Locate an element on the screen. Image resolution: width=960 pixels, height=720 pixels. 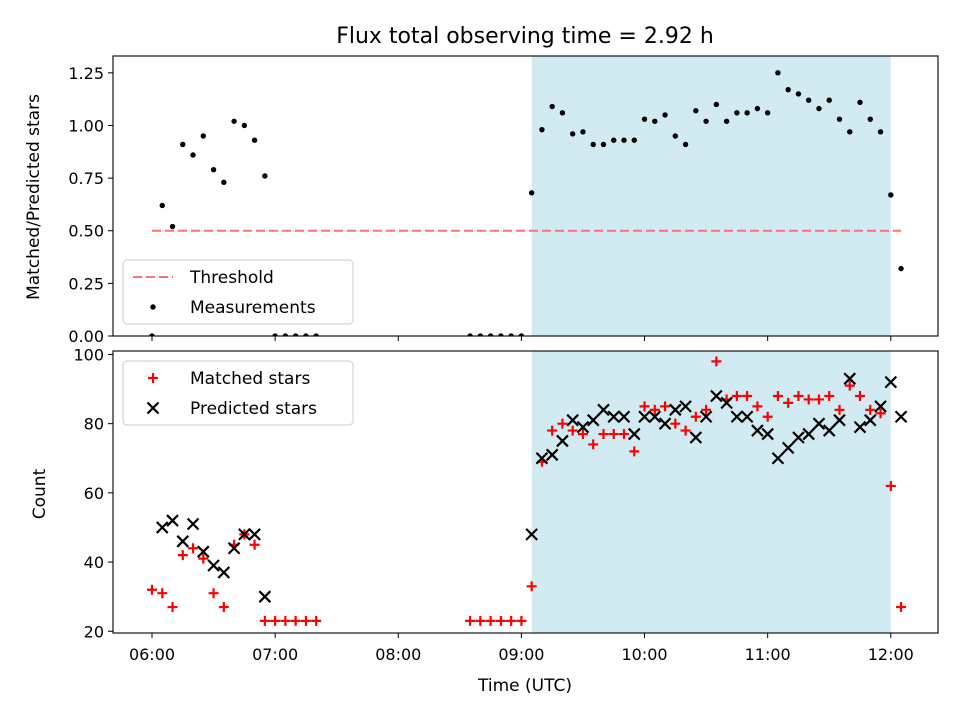
legend-matched-swatch is located at coordinates (153, 378).